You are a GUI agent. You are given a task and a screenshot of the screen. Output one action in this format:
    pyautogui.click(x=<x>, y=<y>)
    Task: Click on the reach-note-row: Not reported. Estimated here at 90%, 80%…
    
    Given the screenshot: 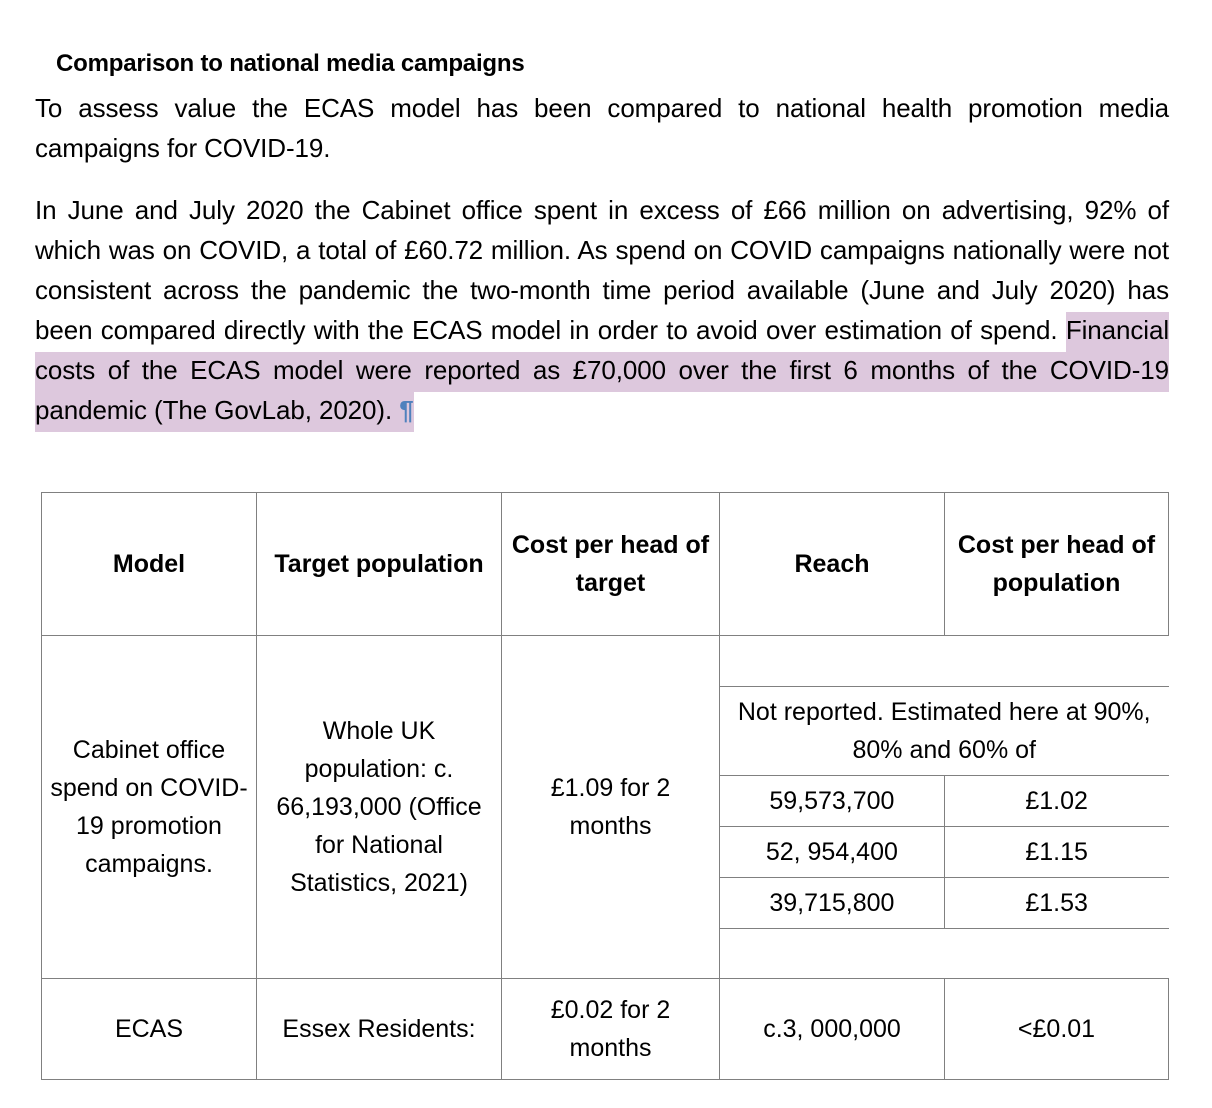 What is the action you would take?
    pyautogui.click(x=944, y=730)
    